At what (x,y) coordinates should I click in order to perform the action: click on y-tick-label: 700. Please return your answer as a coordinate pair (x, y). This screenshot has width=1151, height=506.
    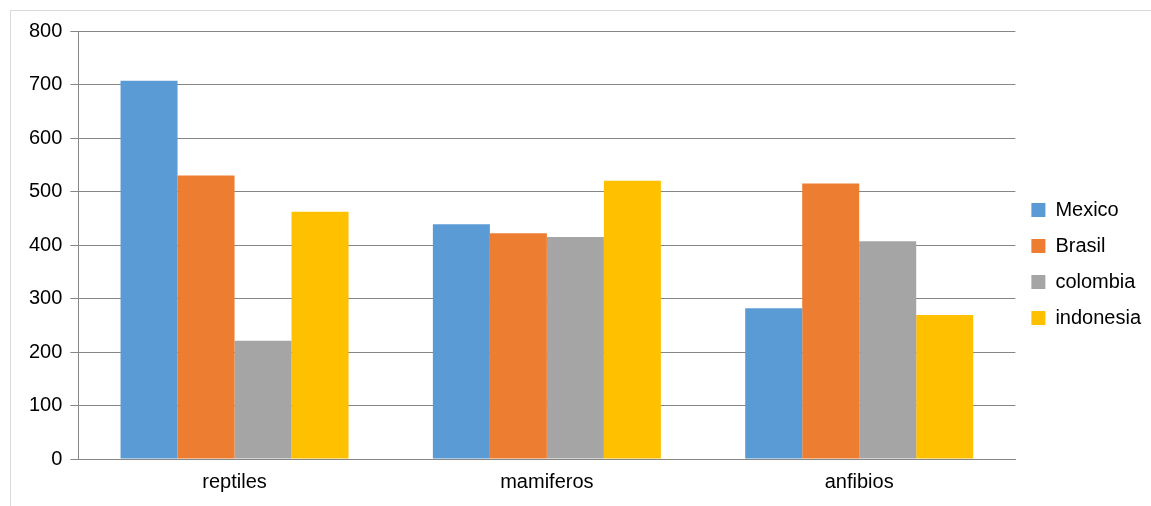
    Looking at the image, I should click on (45, 83).